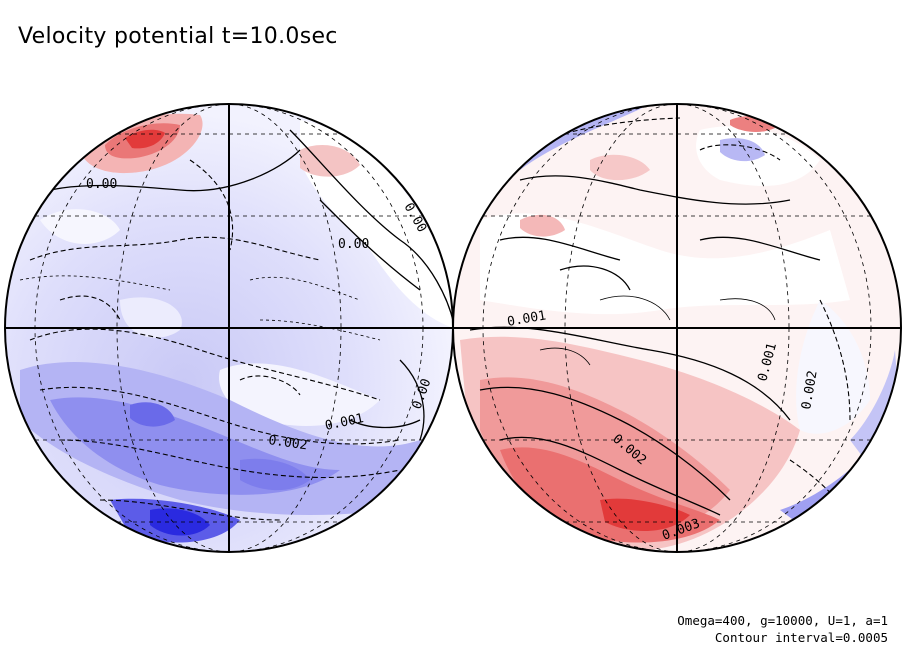  What do you see at coordinates (782, 620) in the screenshot?
I see `parameters-text: Omega=400, g=10000, U=1, a=1` at bounding box center [782, 620].